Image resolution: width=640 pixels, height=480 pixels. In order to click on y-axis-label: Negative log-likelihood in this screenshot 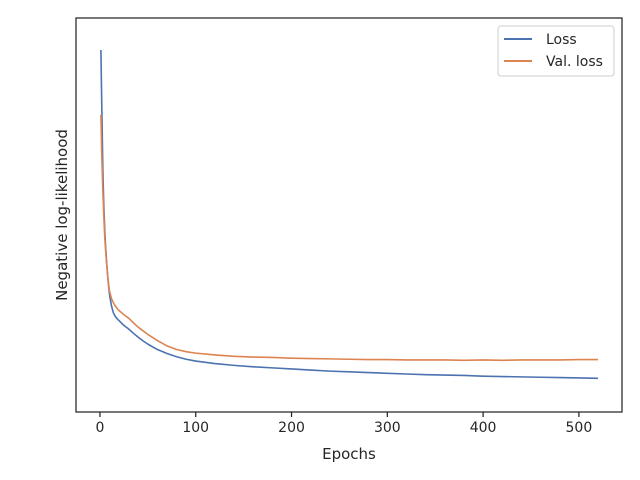, I will do `click(62, 215)`.